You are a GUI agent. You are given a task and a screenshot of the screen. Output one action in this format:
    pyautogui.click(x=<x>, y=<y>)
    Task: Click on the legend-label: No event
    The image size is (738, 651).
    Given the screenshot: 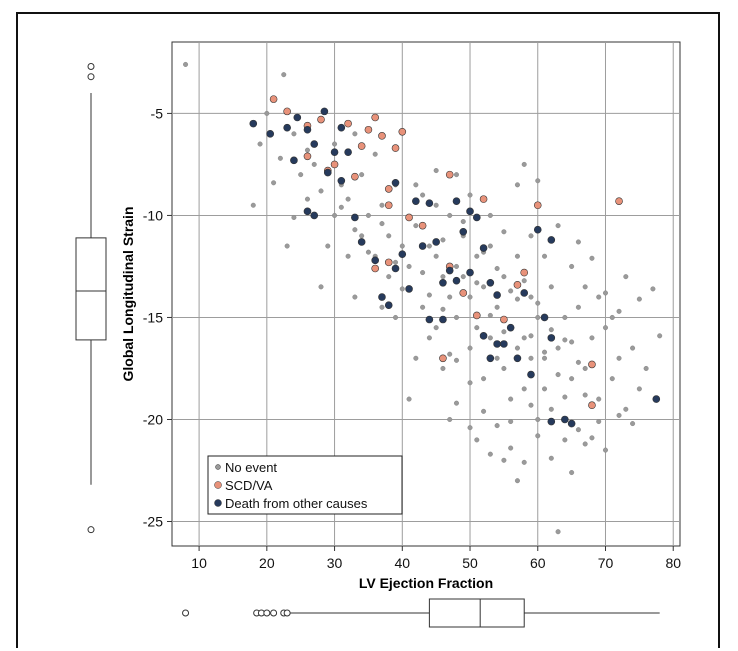 What is the action you would take?
    pyautogui.click(x=251, y=467)
    